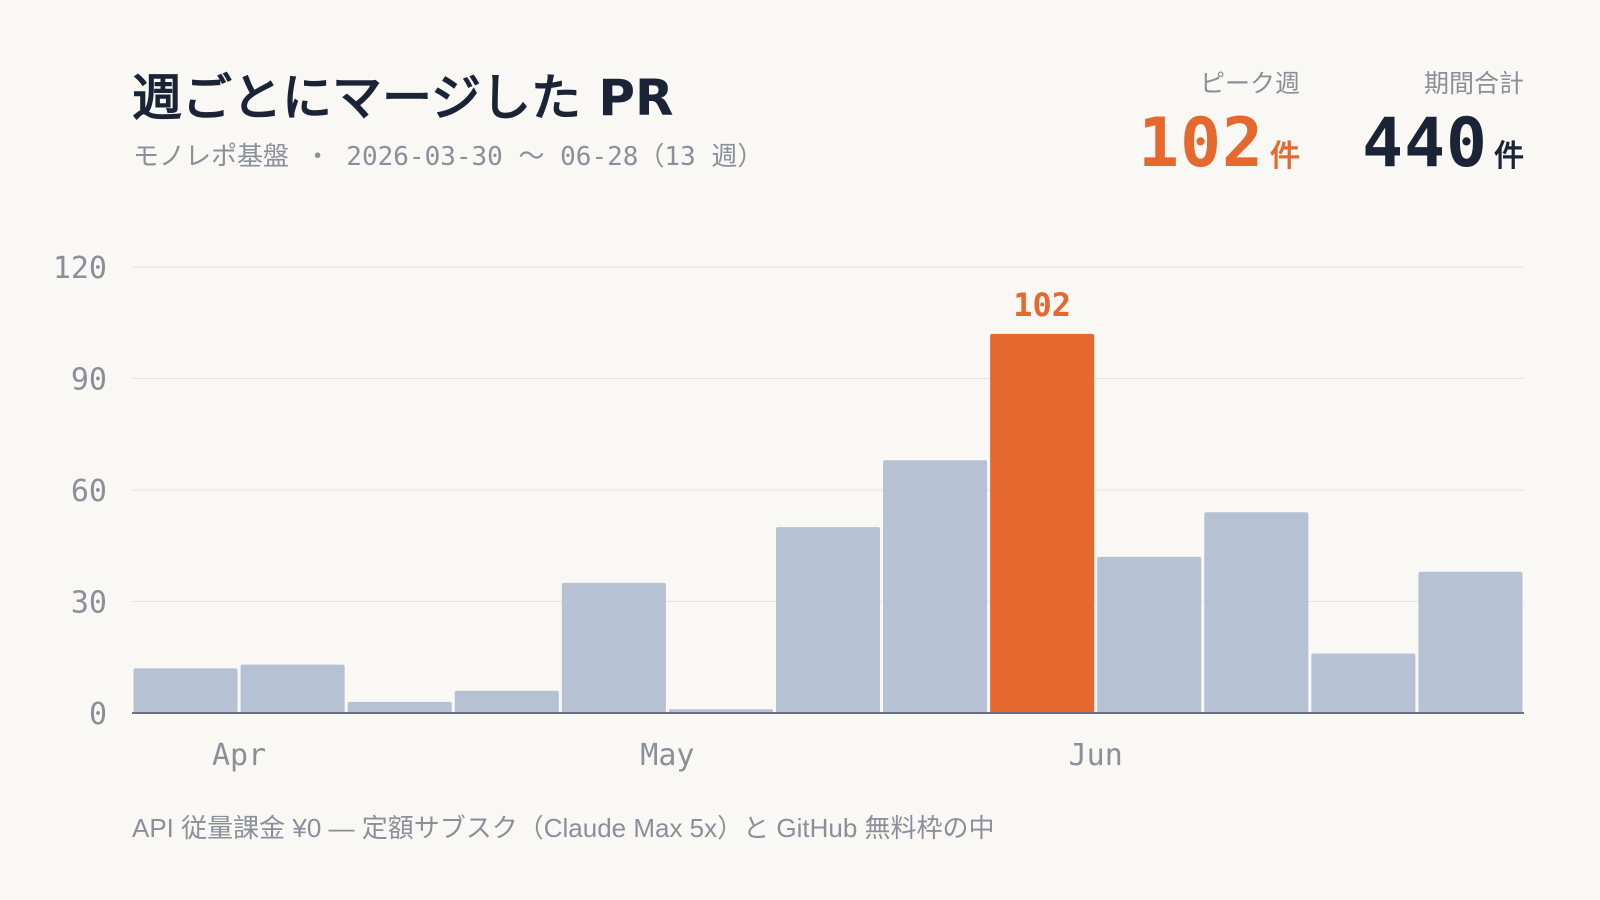 The width and height of the screenshot is (1600, 900). I want to click on period-total-label: 期間合計, so click(1473, 83).